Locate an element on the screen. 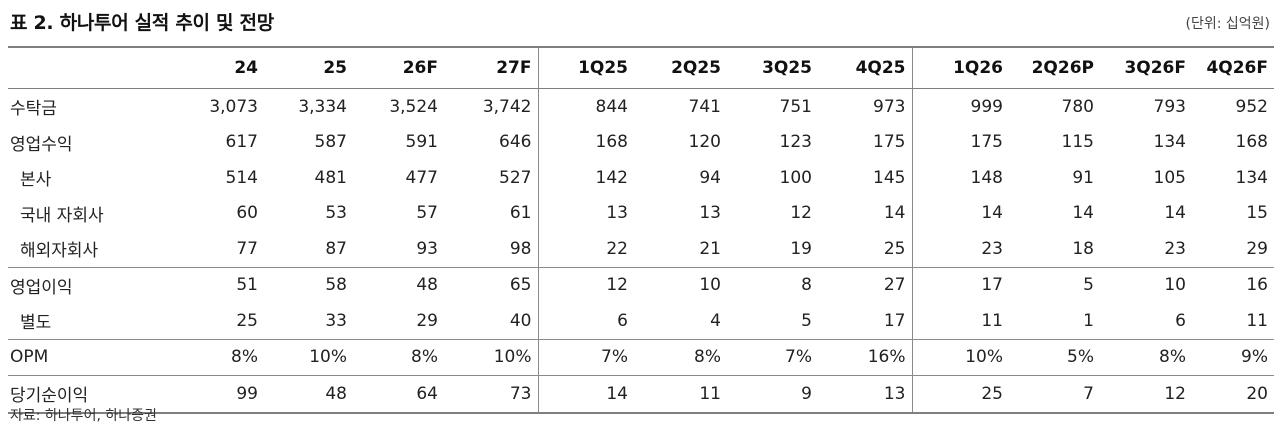 This screenshot has height=429, width=1280. table-cell: 587 is located at coordinates (330, 142).